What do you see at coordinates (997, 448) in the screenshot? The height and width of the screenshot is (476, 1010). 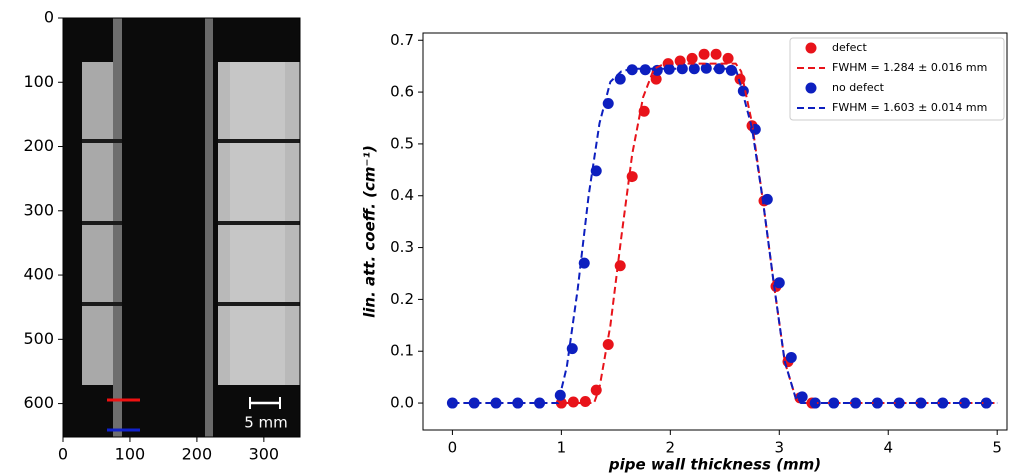 I see `x-tick-label: 5` at bounding box center [997, 448].